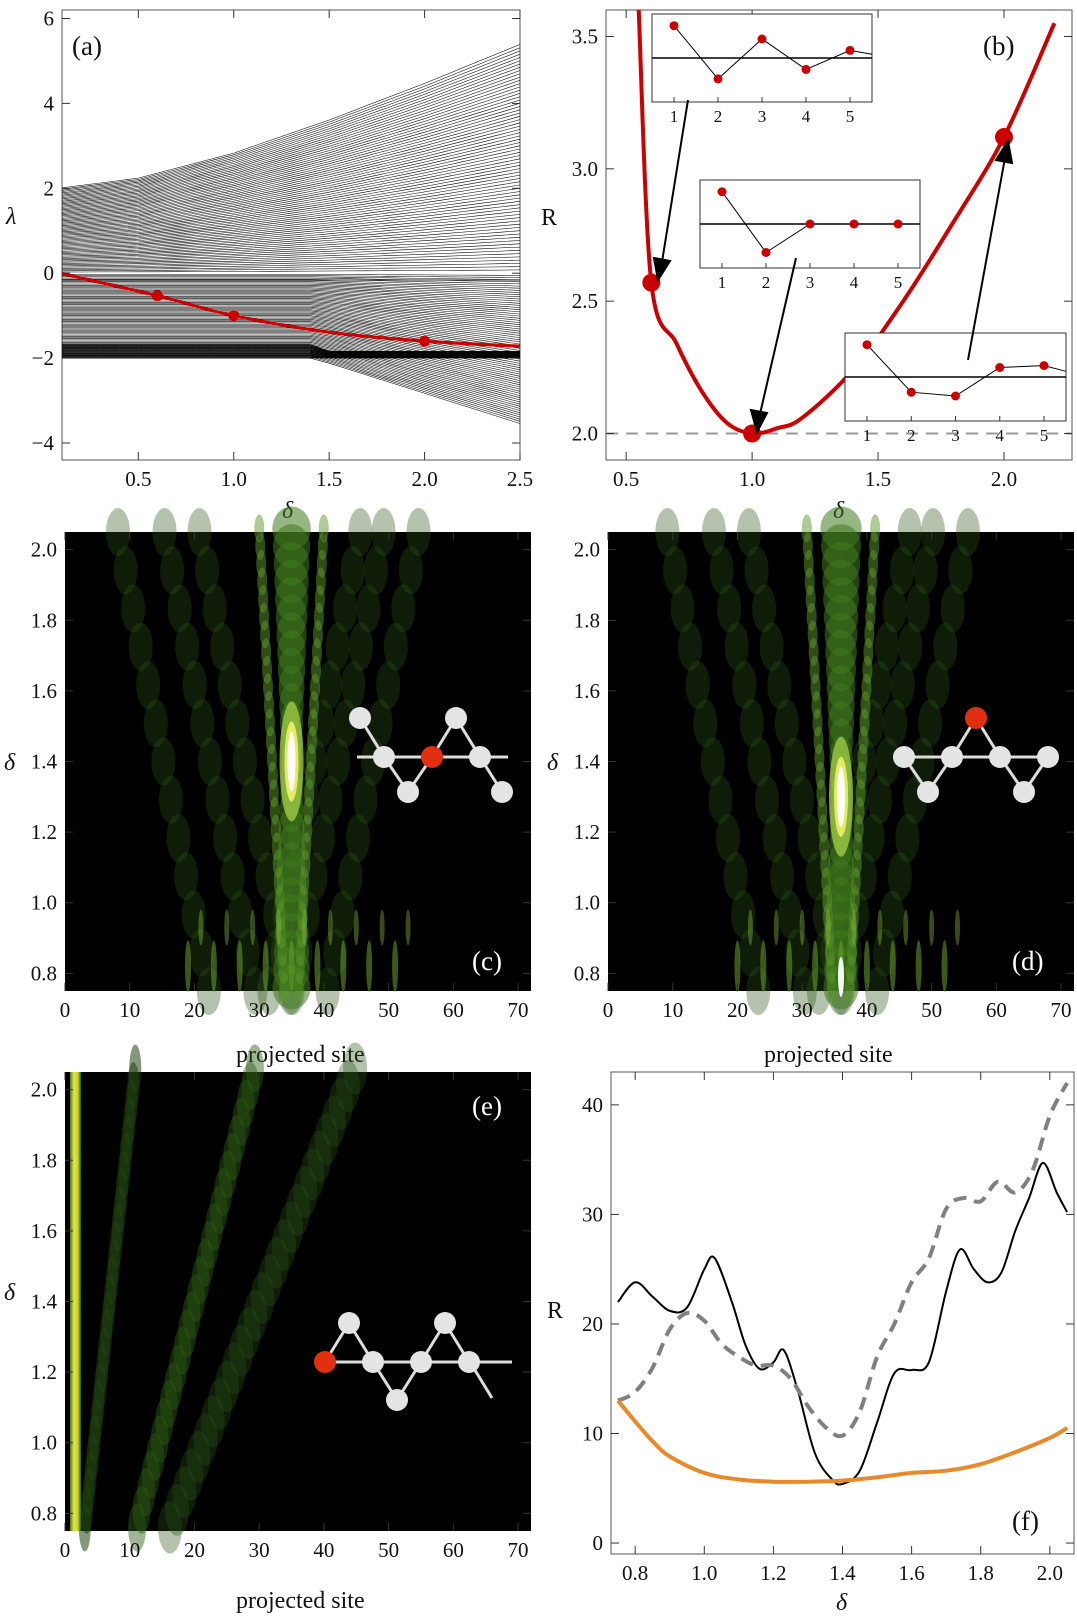  Describe the element at coordinates (981, 1573) in the screenshot. I see `x-tick-label: 1.8` at that location.